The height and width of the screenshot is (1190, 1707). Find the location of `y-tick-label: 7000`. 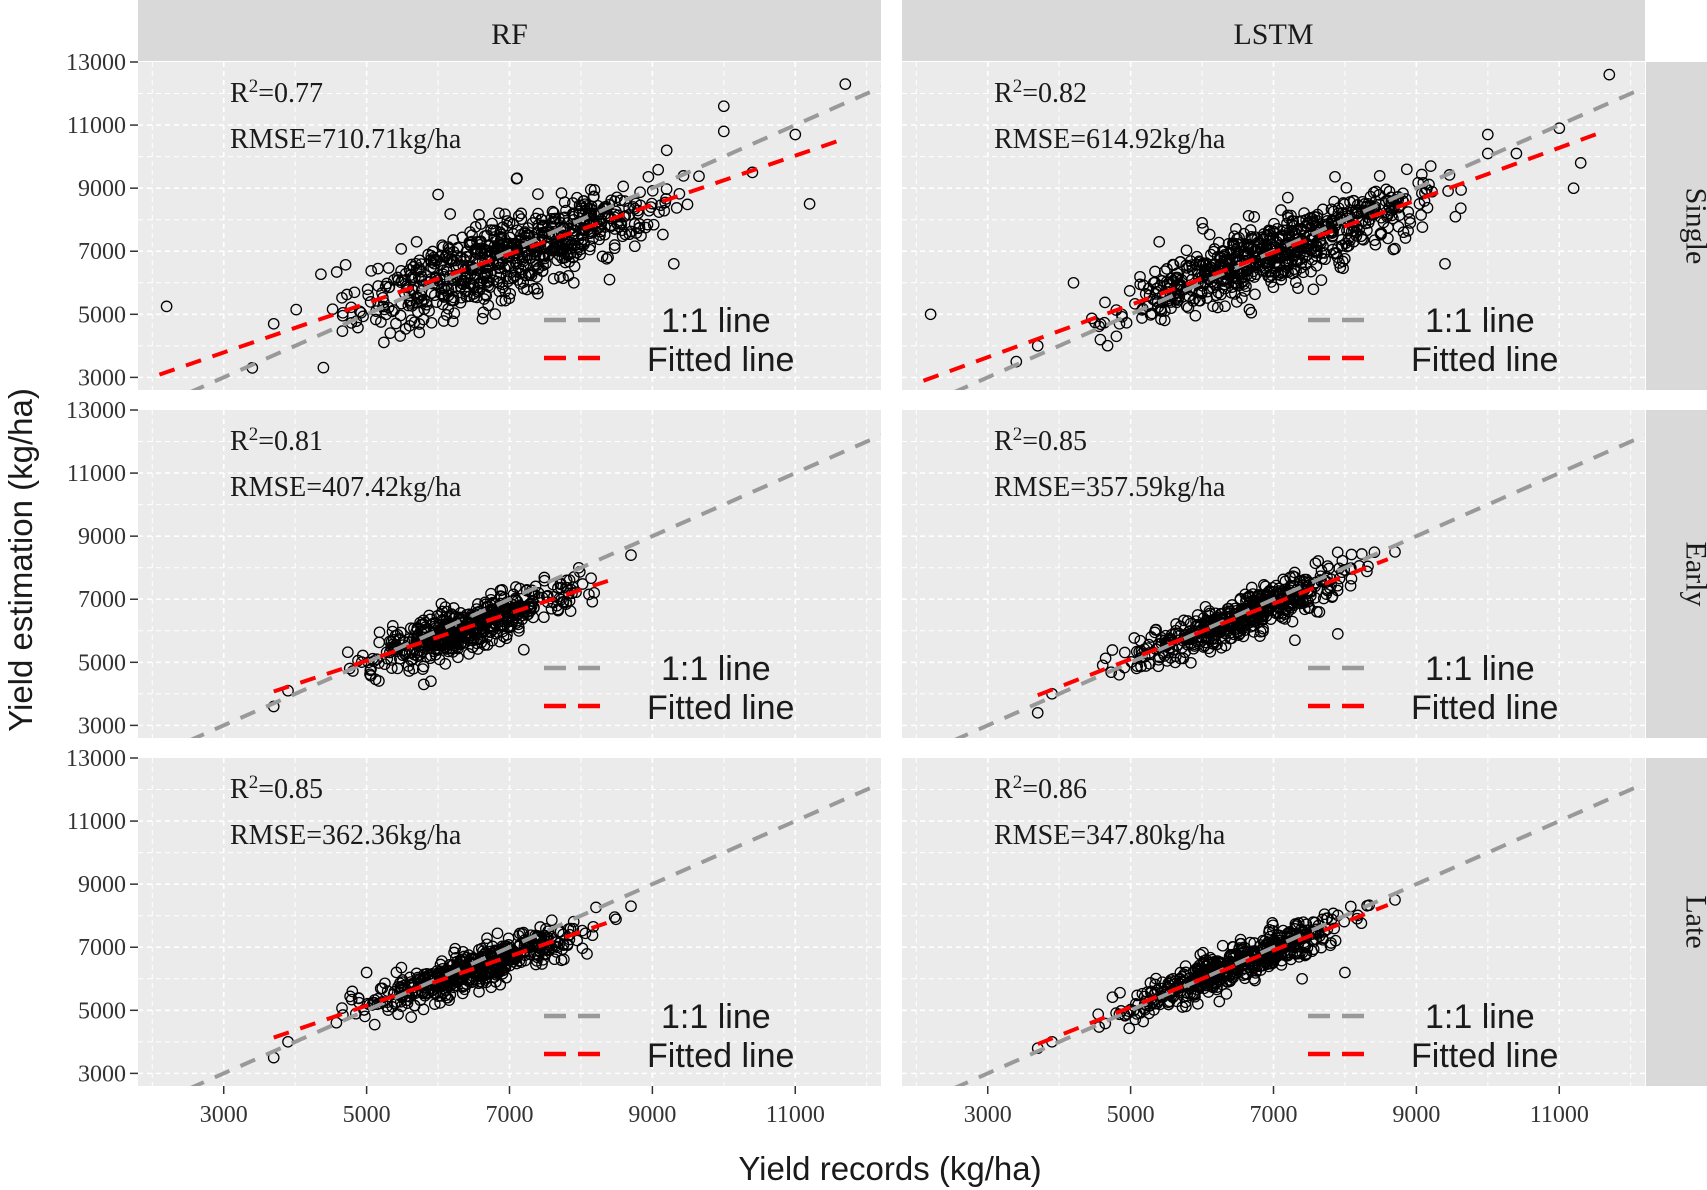

y-tick-label: 7000 is located at coordinates (102, 600).